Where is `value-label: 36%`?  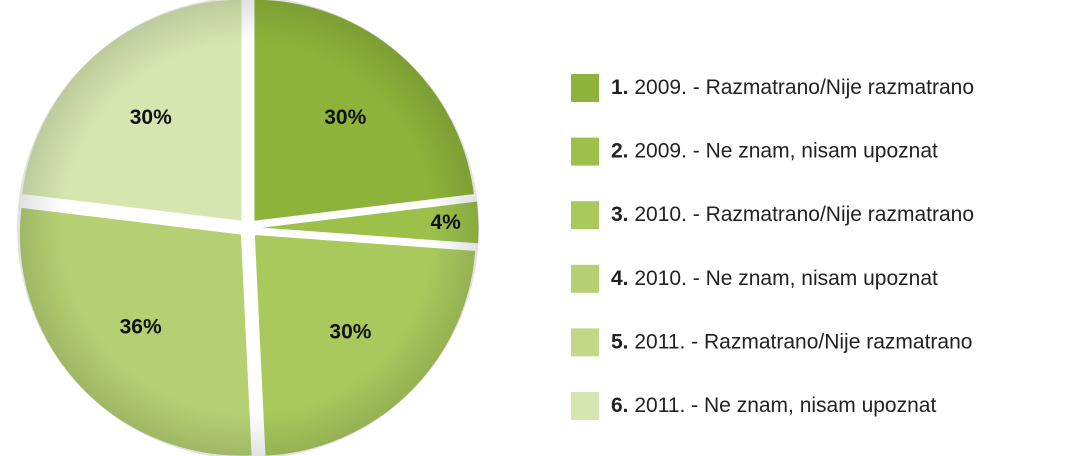 value-label: 36% is located at coordinates (141, 326).